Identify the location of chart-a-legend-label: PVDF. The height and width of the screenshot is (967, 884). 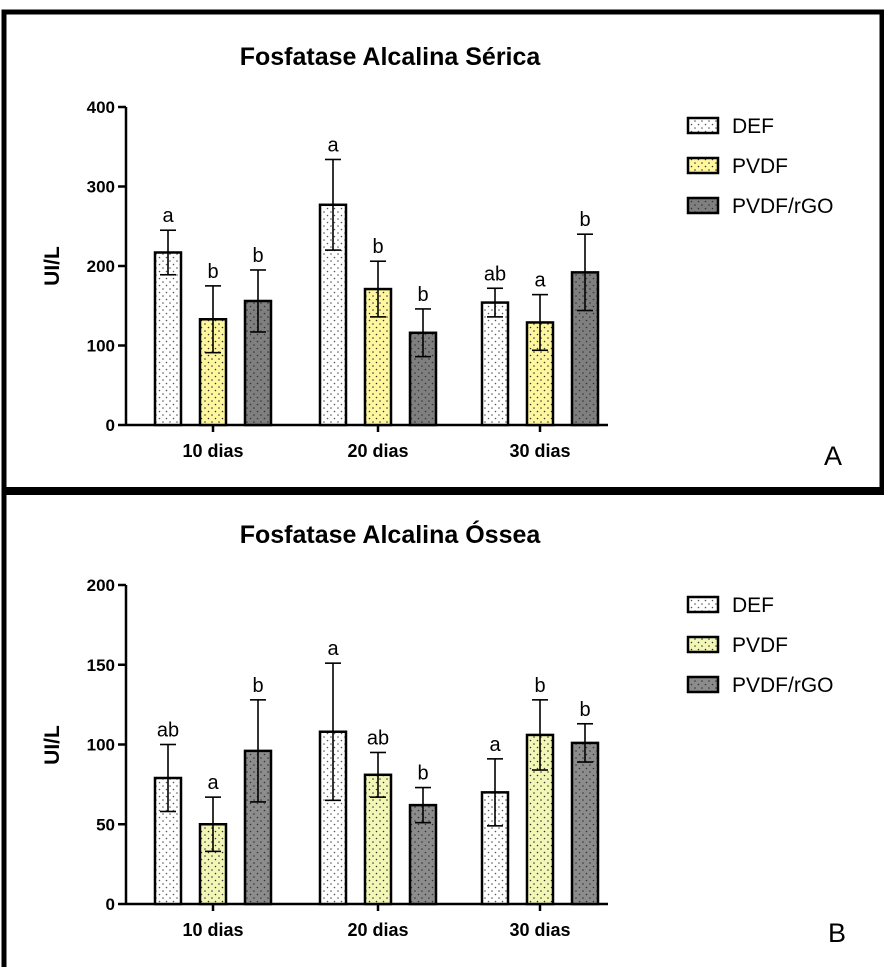
(760, 166).